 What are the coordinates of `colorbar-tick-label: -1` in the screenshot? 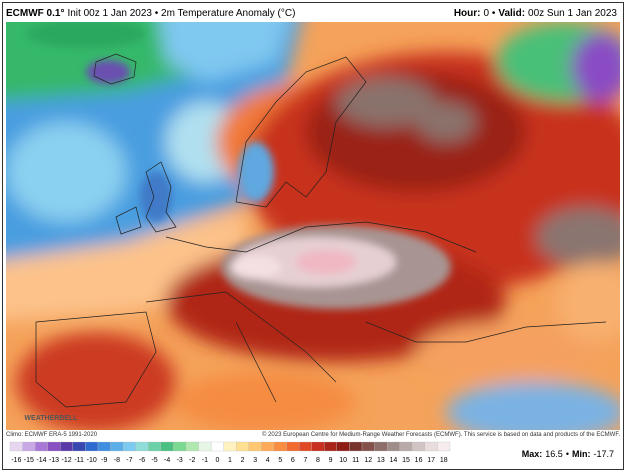 It's located at (205, 460).